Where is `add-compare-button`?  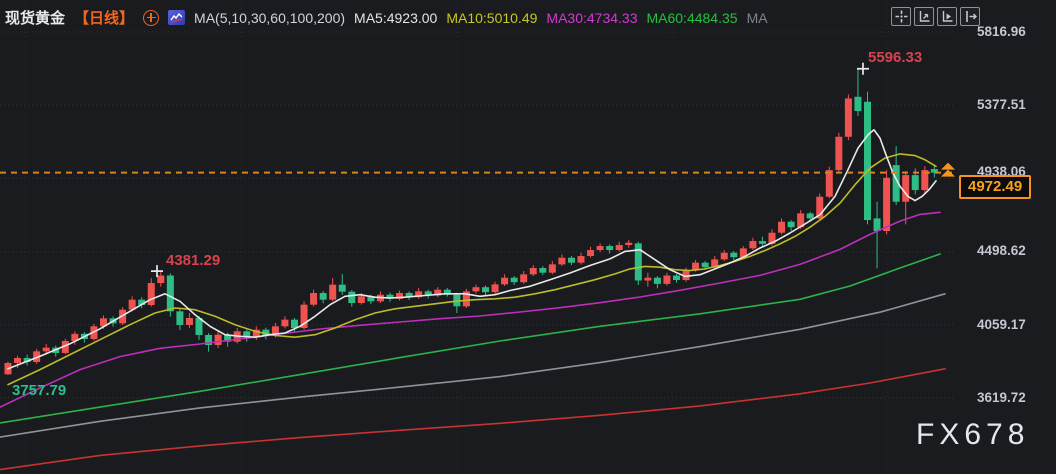 add-compare-button is located at coordinates (151, 17).